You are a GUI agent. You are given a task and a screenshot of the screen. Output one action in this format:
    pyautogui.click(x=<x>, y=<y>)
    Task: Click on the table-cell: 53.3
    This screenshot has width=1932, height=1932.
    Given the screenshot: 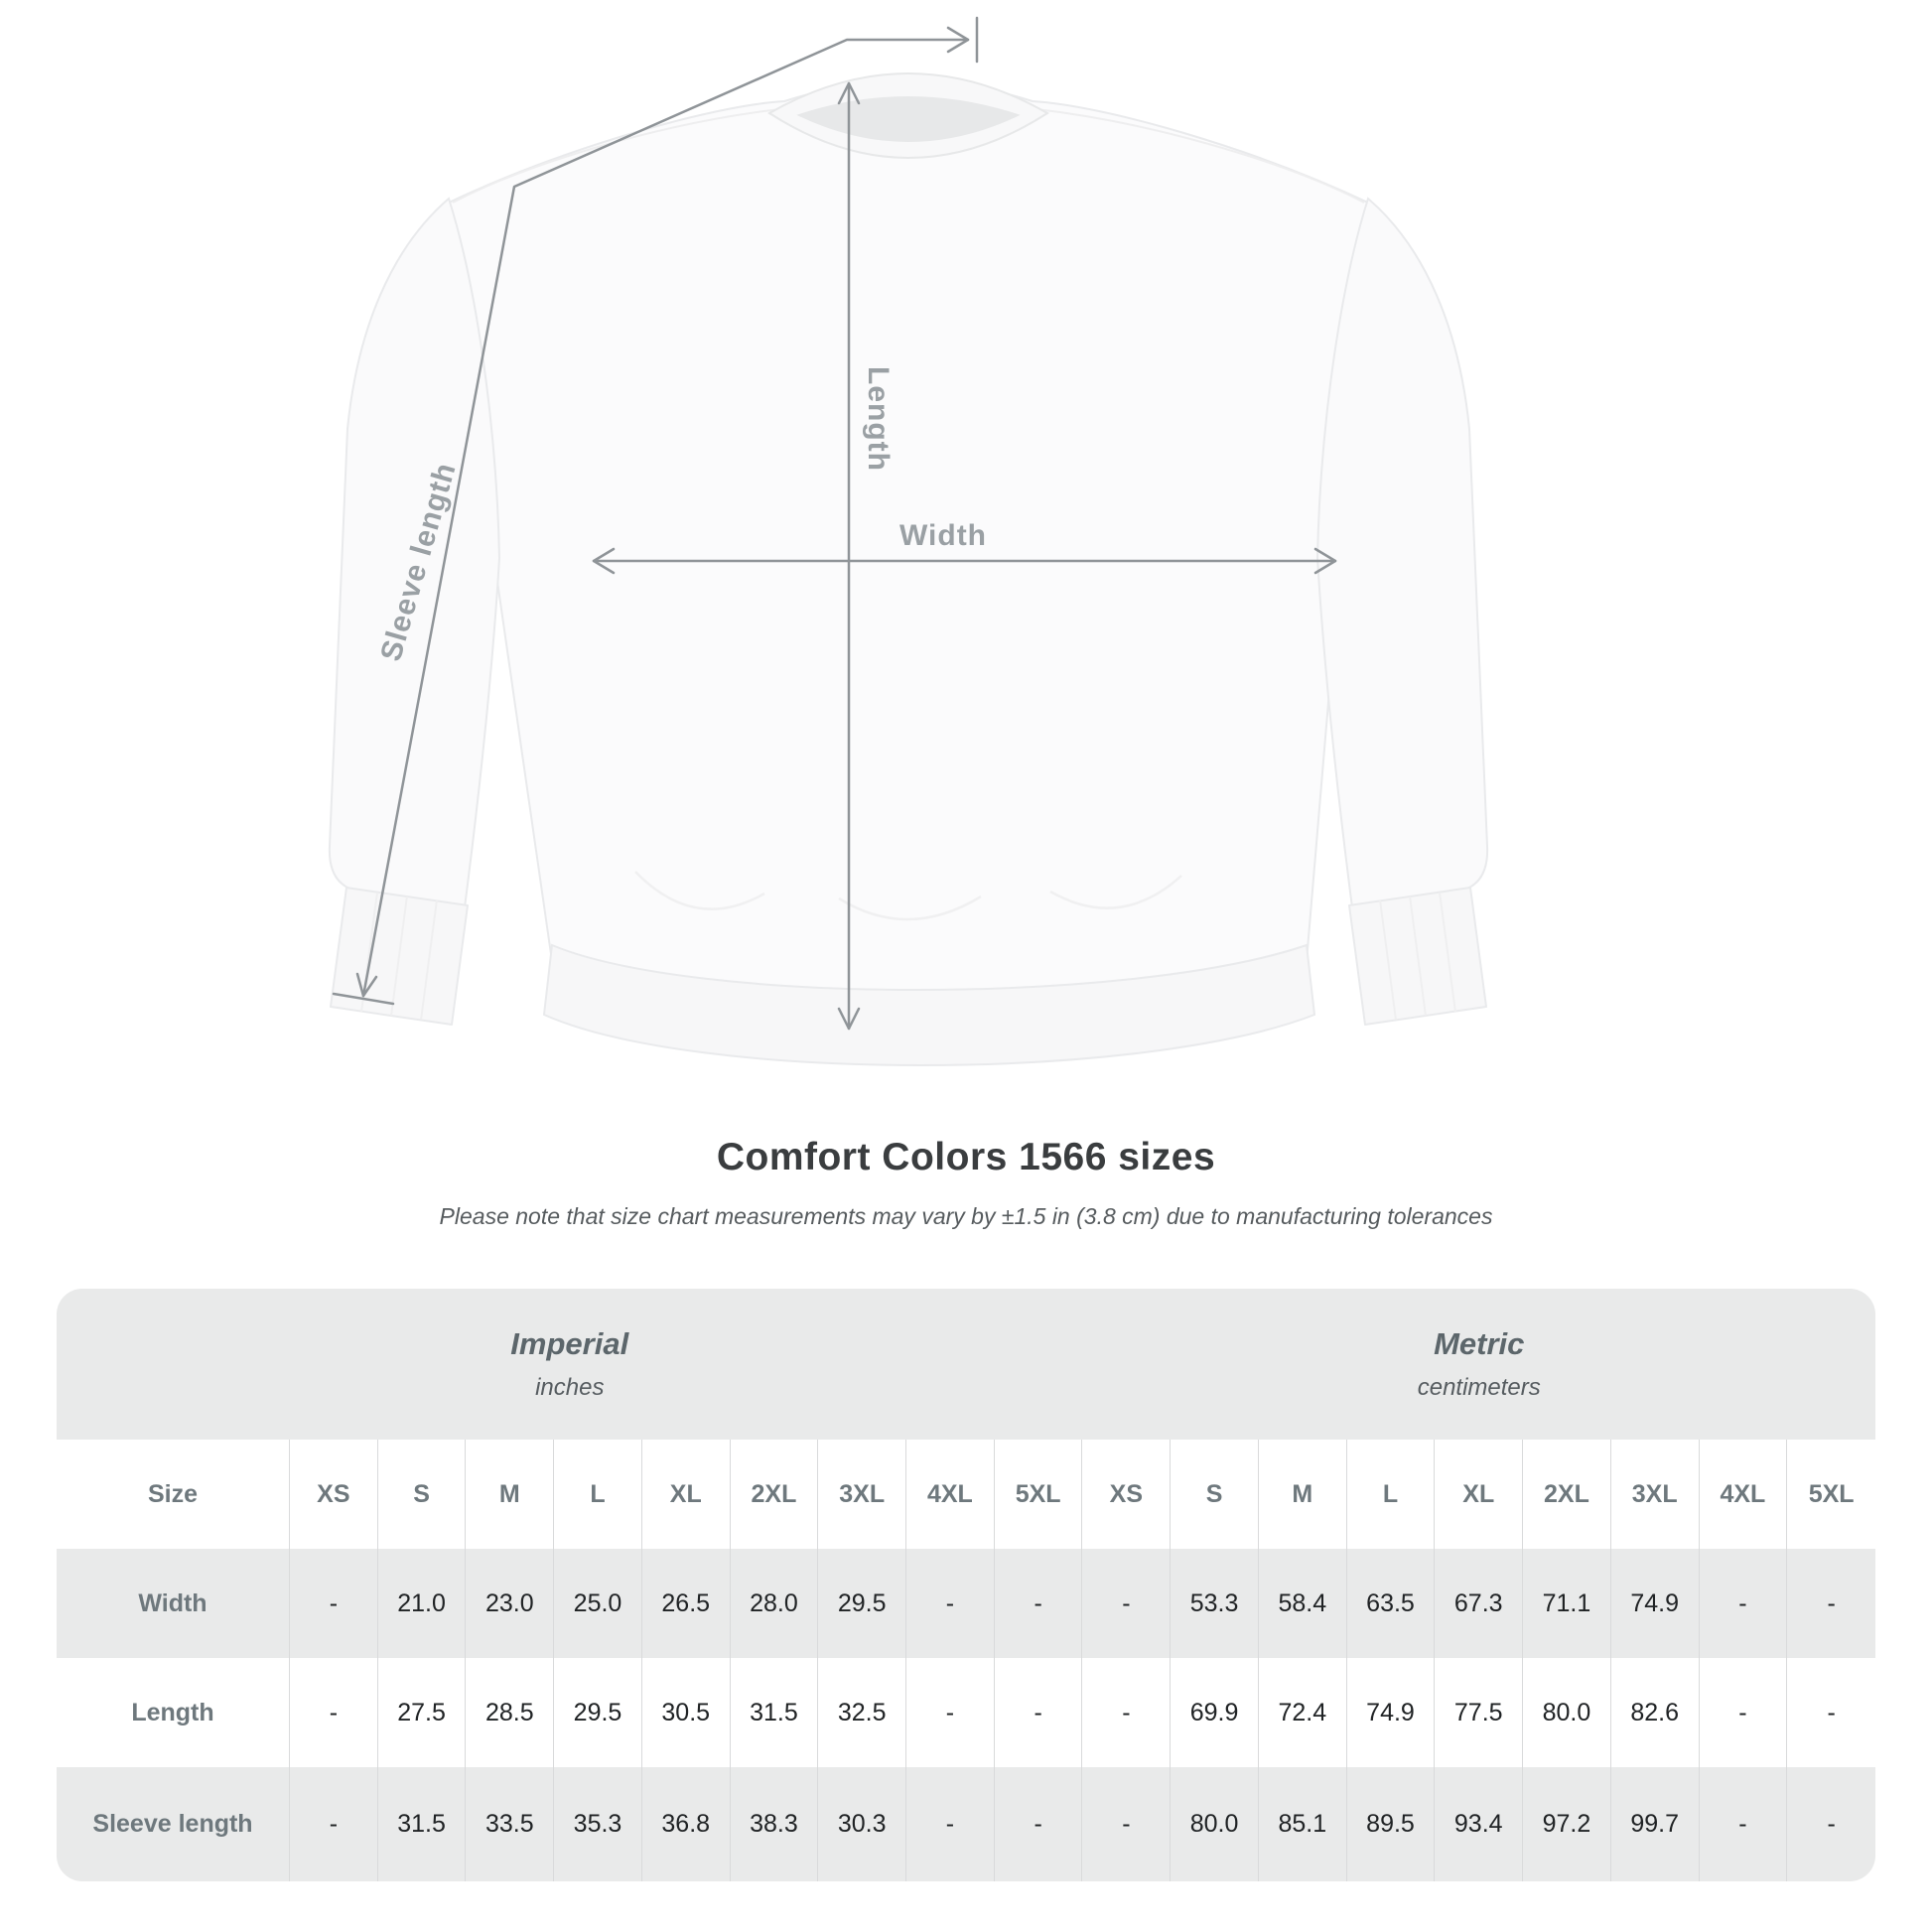 What is the action you would take?
    pyautogui.click(x=1215, y=1603)
    